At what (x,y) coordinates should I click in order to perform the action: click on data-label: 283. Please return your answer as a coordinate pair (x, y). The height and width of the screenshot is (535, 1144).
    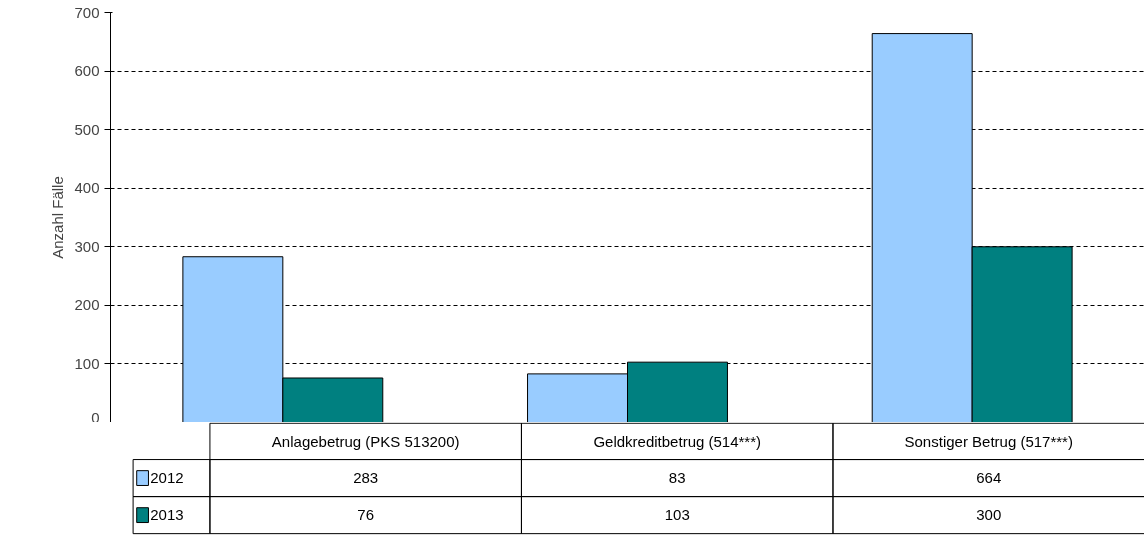
    Looking at the image, I should click on (366, 478).